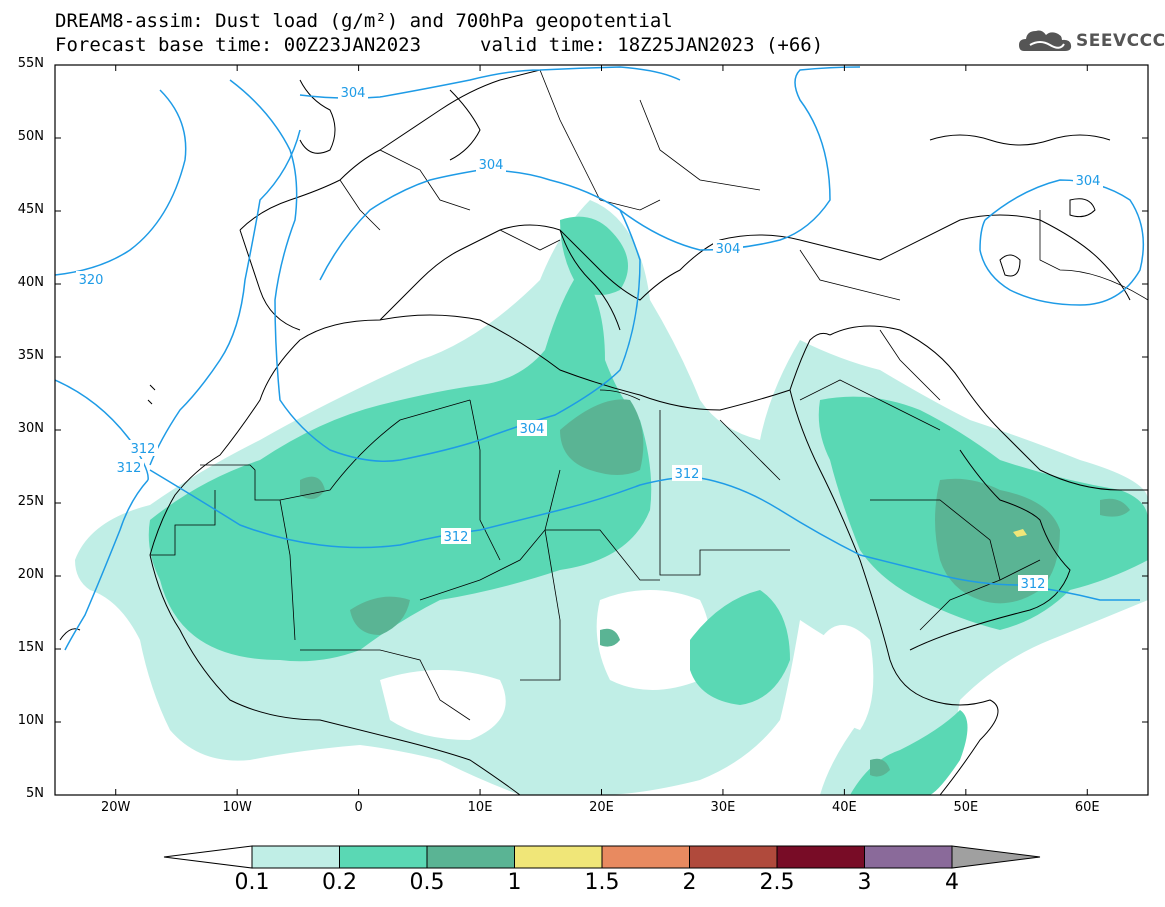  What do you see at coordinates (996, 857) in the screenshot?
I see `colorbar-upper-arrow` at bounding box center [996, 857].